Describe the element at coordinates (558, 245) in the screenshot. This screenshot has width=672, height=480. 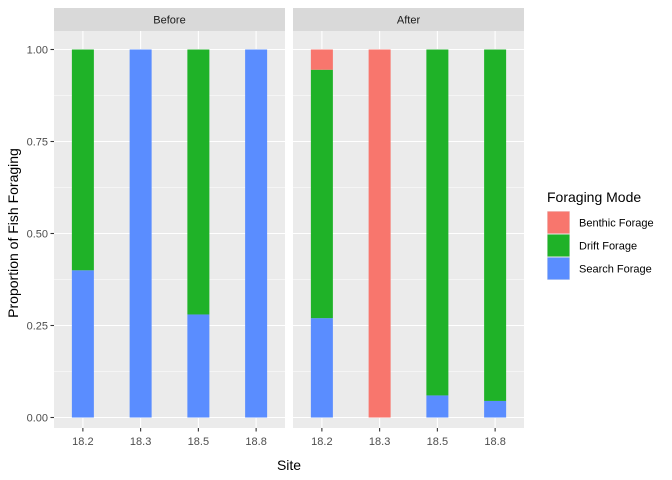
I see `legend-key-drift-forage` at that location.